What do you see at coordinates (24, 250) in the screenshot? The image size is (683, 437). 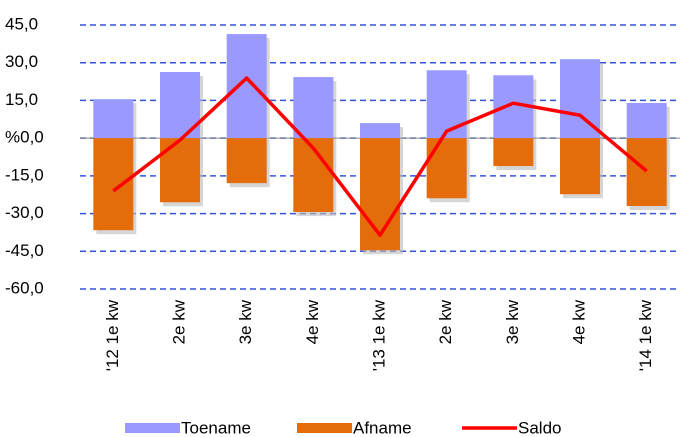 I see `y-tick-label: -45,0` at bounding box center [24, 250].